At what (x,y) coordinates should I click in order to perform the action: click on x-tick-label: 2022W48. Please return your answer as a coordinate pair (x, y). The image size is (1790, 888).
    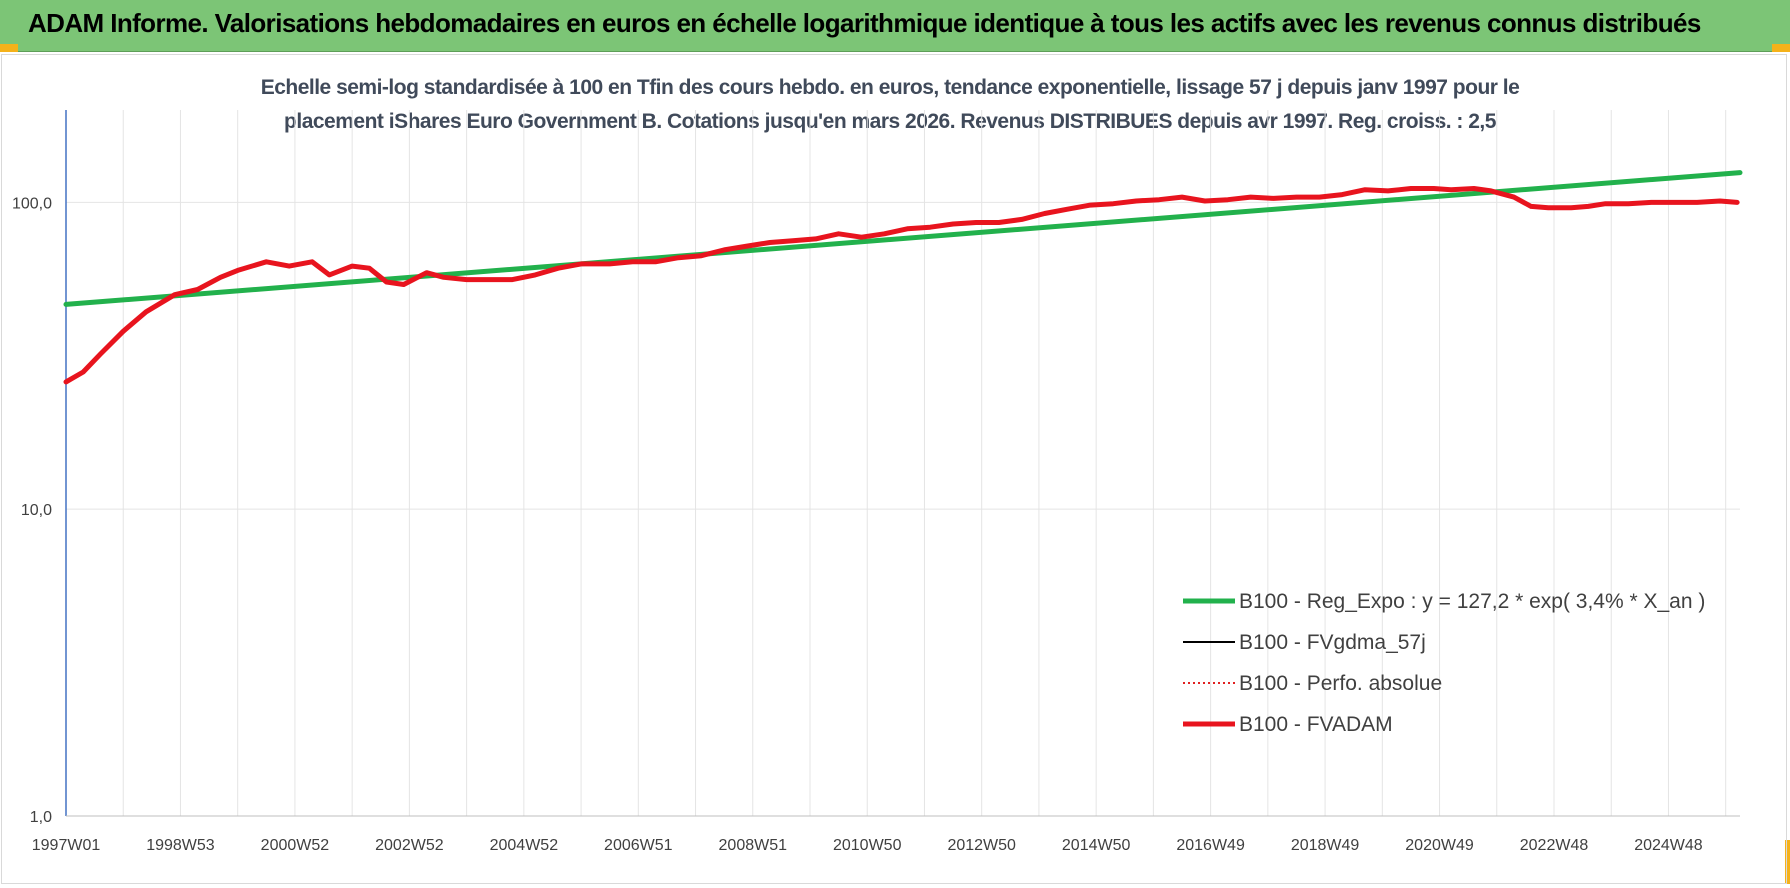
    Looking at the image, I should click on (1554, 845).